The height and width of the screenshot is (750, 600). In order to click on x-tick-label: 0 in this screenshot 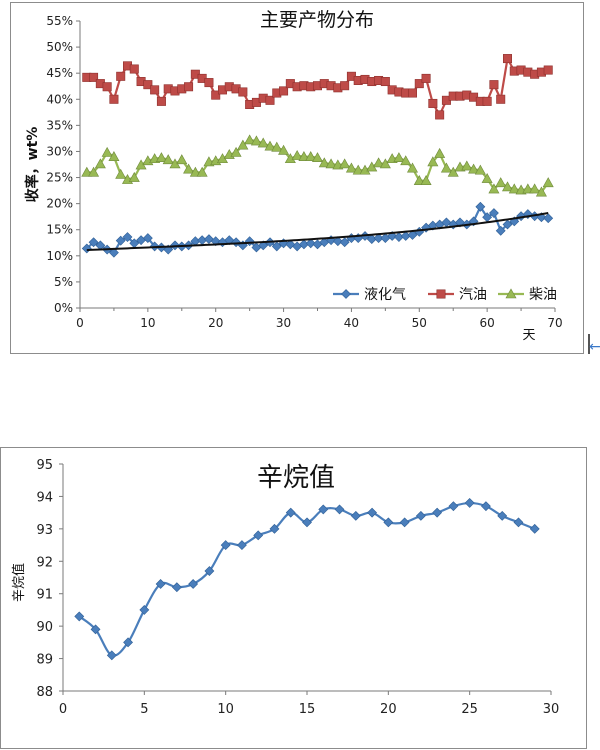, I will do `click(63, 709)`.